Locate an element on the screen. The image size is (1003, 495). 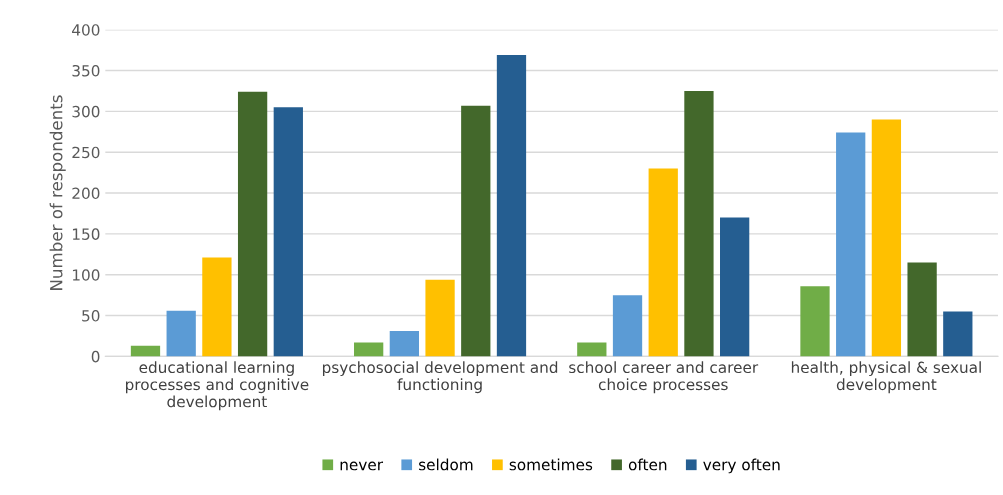
y-tick-label: 400 is located at coordinates (86, 30).